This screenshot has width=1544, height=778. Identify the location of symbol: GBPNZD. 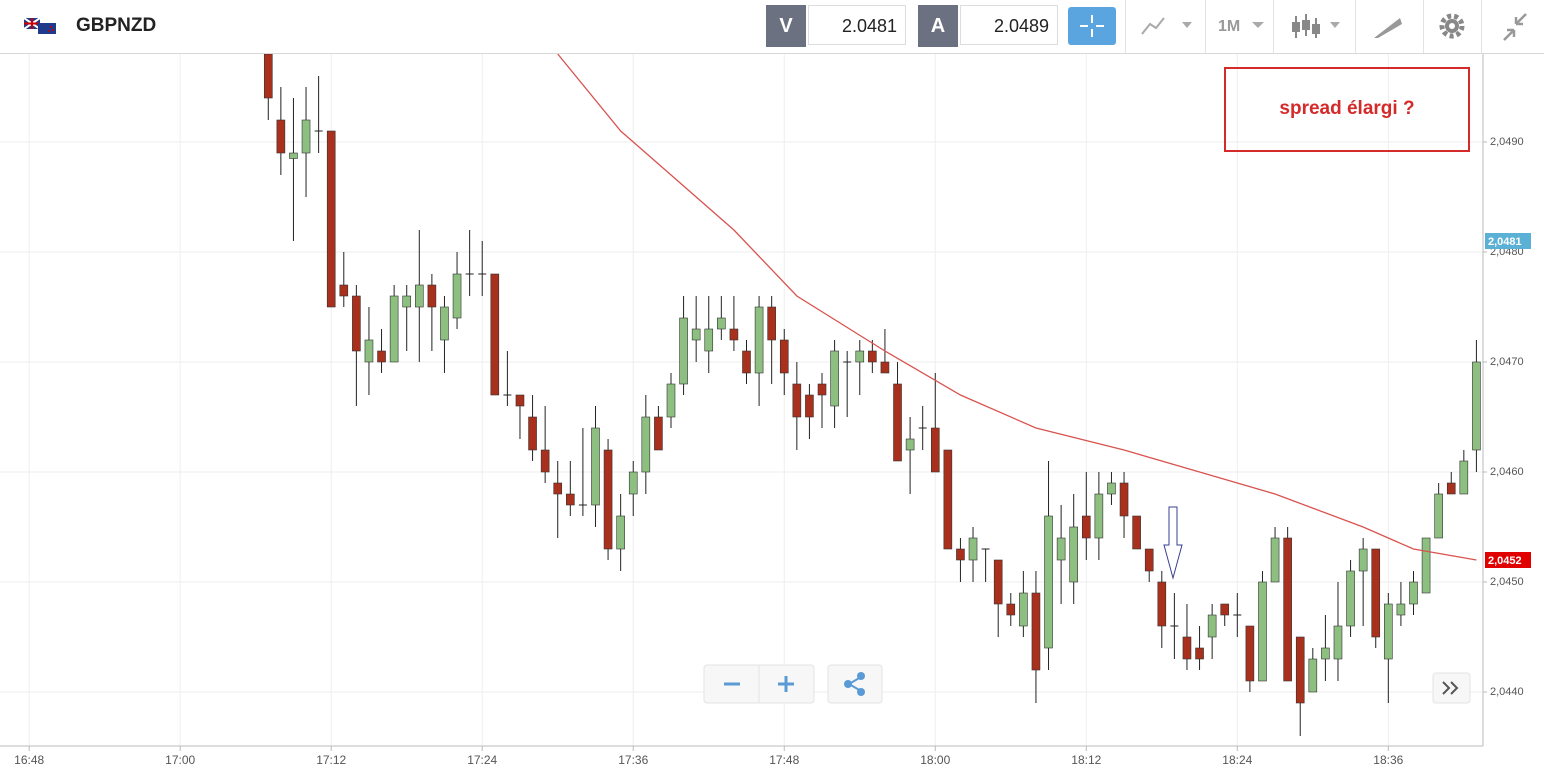
(116, 25).